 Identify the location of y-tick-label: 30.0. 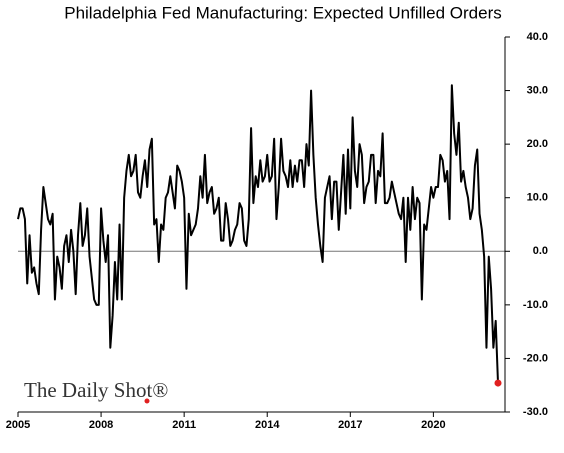
(537, 90).